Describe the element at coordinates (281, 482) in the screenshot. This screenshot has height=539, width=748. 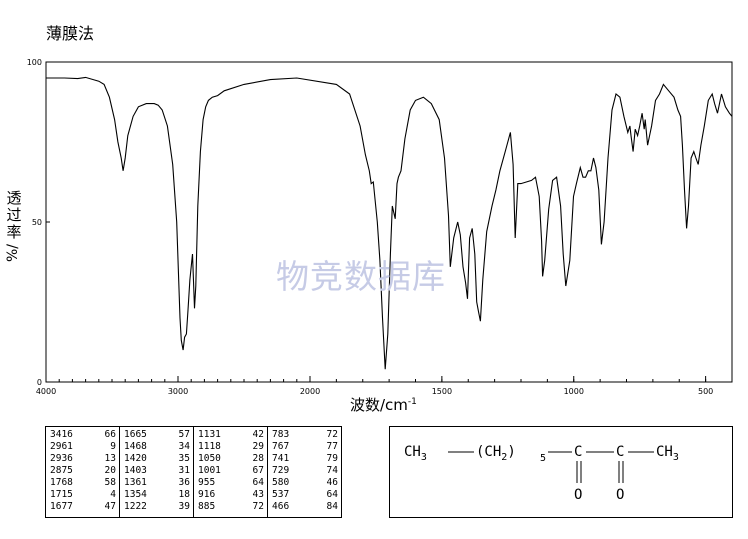
I see `peak-wavenumber: 580` at that location.